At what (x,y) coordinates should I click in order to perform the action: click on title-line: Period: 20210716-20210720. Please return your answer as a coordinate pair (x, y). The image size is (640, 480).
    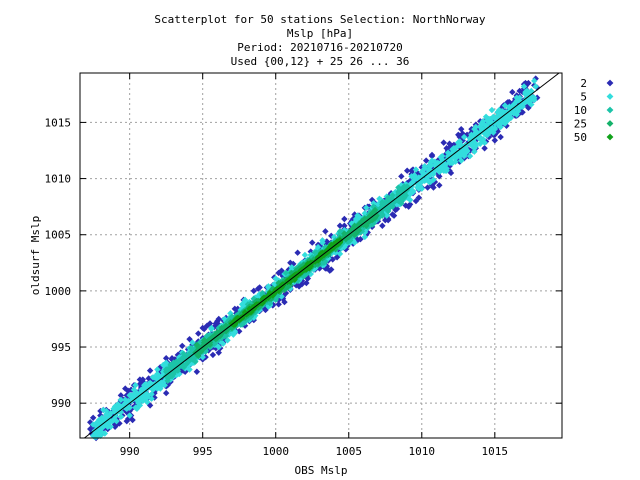
    Looking at the image, I should click on (320, 47).